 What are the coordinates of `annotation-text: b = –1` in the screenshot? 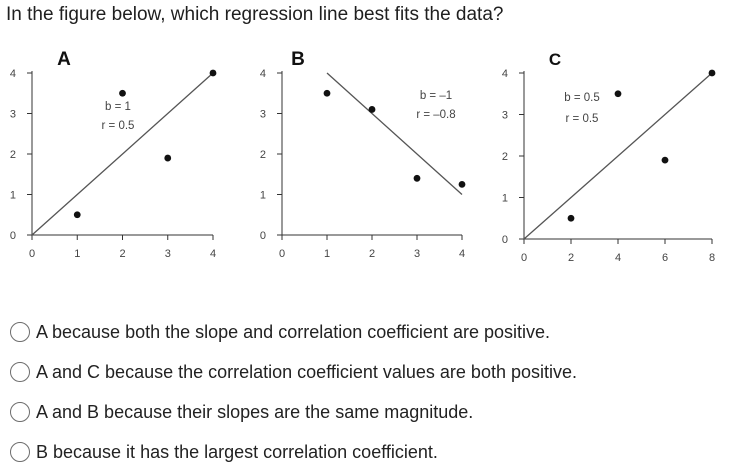 It's located at (436, 96).